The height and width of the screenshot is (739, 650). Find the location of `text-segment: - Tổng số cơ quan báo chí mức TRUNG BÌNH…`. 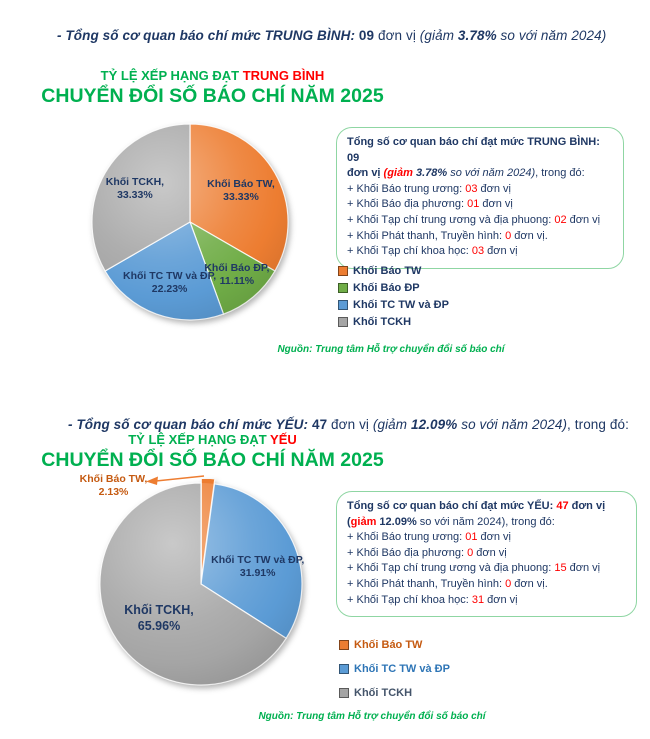

text-segment: - Tổng số cơ quan báo chí mức TRUNG BÌNH… is located at coordinates (208, 35).